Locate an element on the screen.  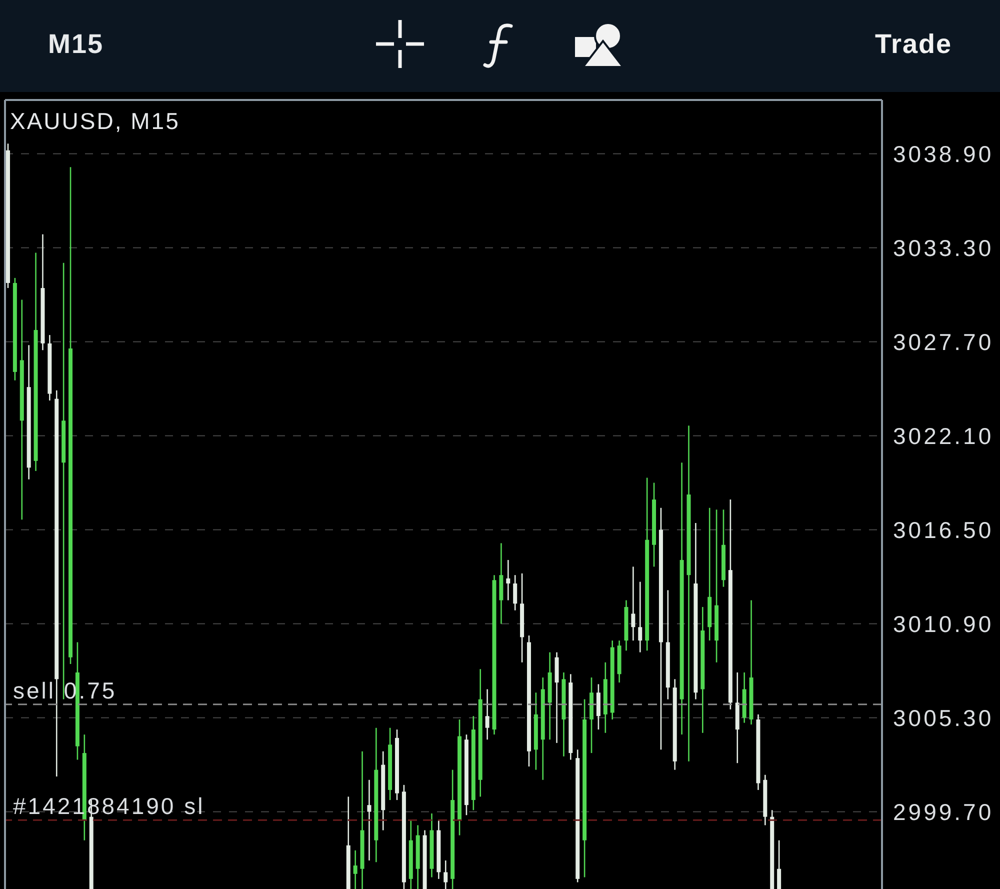
text: M15 is located at coordinates (76, 44).